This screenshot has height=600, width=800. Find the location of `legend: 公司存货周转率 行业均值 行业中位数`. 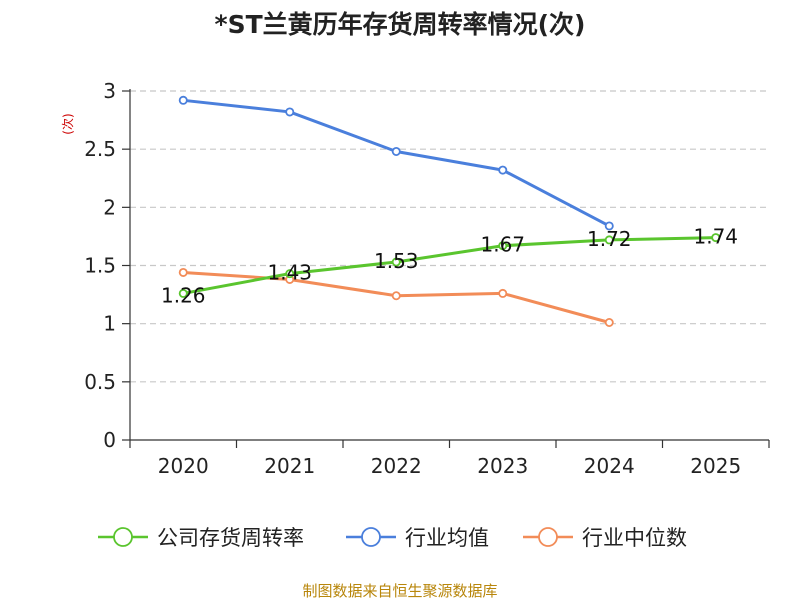

legend: 公司存货周转率 行业均值 行业中位数 is located at coordinates (392, 538).